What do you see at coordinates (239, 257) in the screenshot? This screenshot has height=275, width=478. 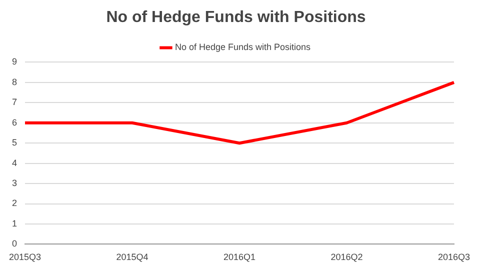 I see `x-tick-label: 2016Q1` at bounding box center [239, 257].